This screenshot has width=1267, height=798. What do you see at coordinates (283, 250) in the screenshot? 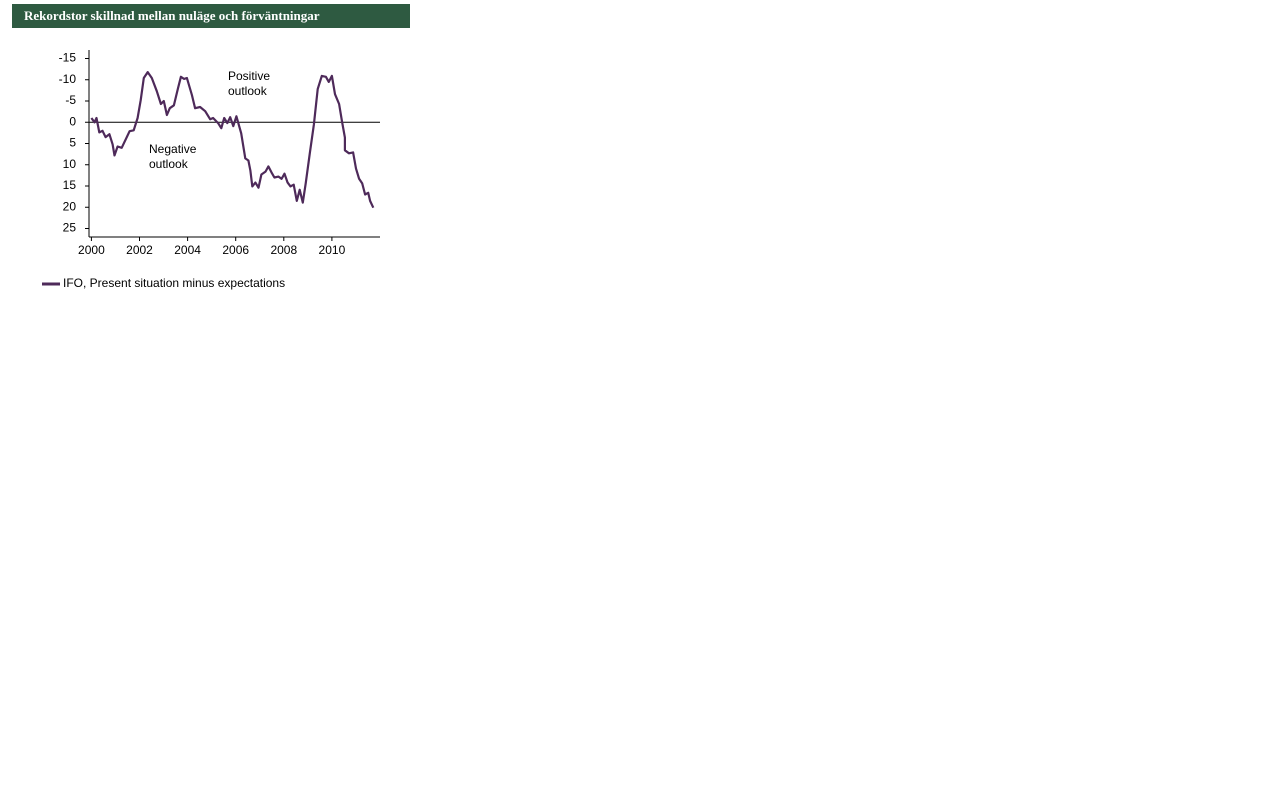
I see `x-tick-label: 2008` at bounding box center [283, 250].